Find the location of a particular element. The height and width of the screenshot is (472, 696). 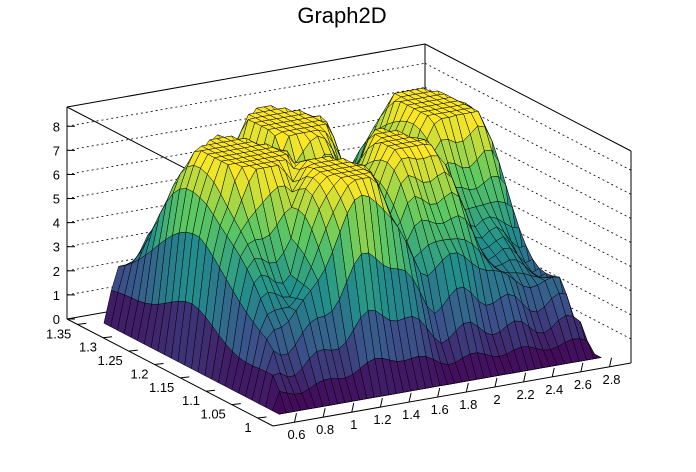

z-tick-label: 1 is located at coordinates (56, 295).